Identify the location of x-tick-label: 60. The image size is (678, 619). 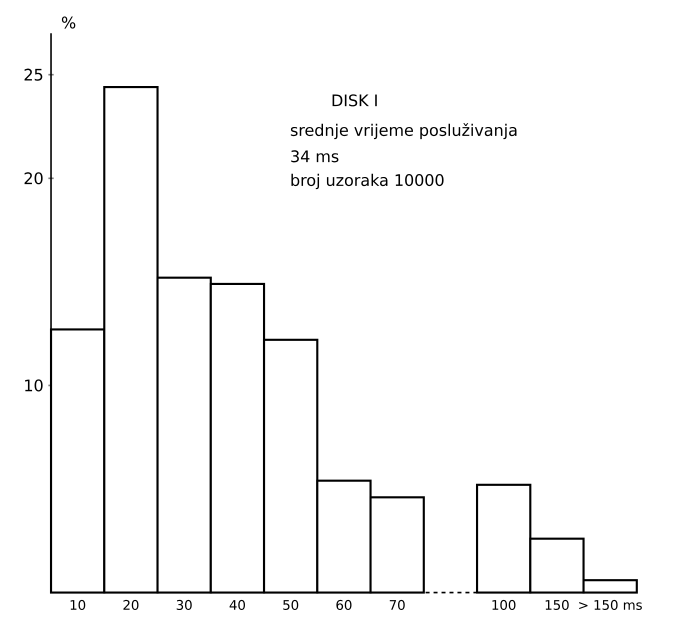
(344, 605).